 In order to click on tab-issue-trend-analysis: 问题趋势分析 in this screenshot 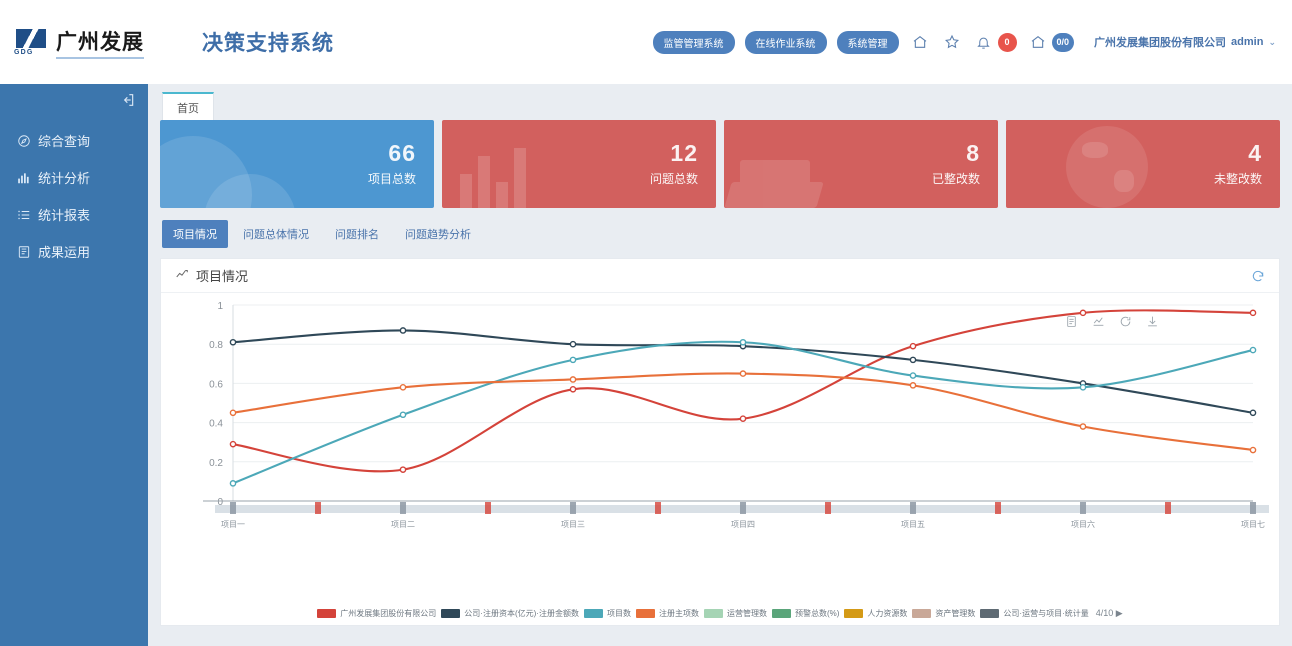, I will do `click(438, 235)`.